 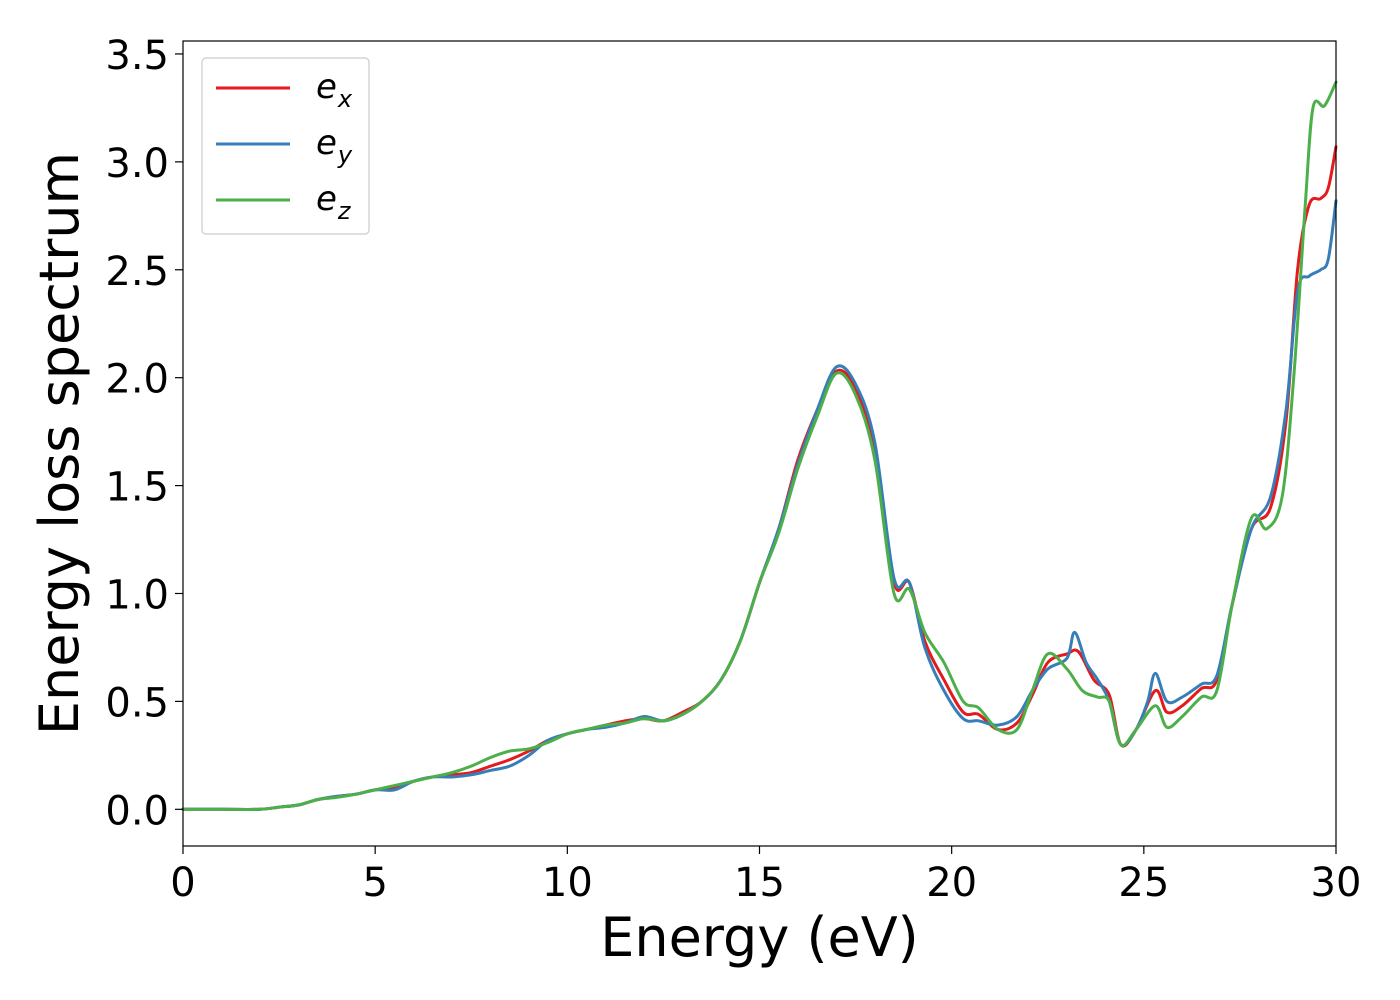 I want to click on x-tick-label: 0, so click(x=182, y=883).